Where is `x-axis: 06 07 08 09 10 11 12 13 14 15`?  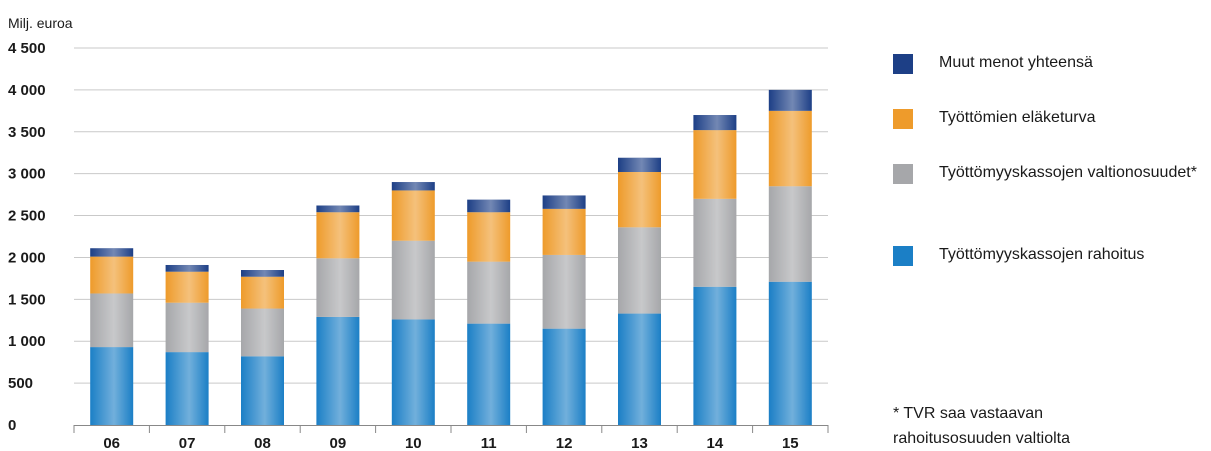
x-axis: 06 07 08 09 10 11 12 13 14 15 is located at coordinates (451, 437).